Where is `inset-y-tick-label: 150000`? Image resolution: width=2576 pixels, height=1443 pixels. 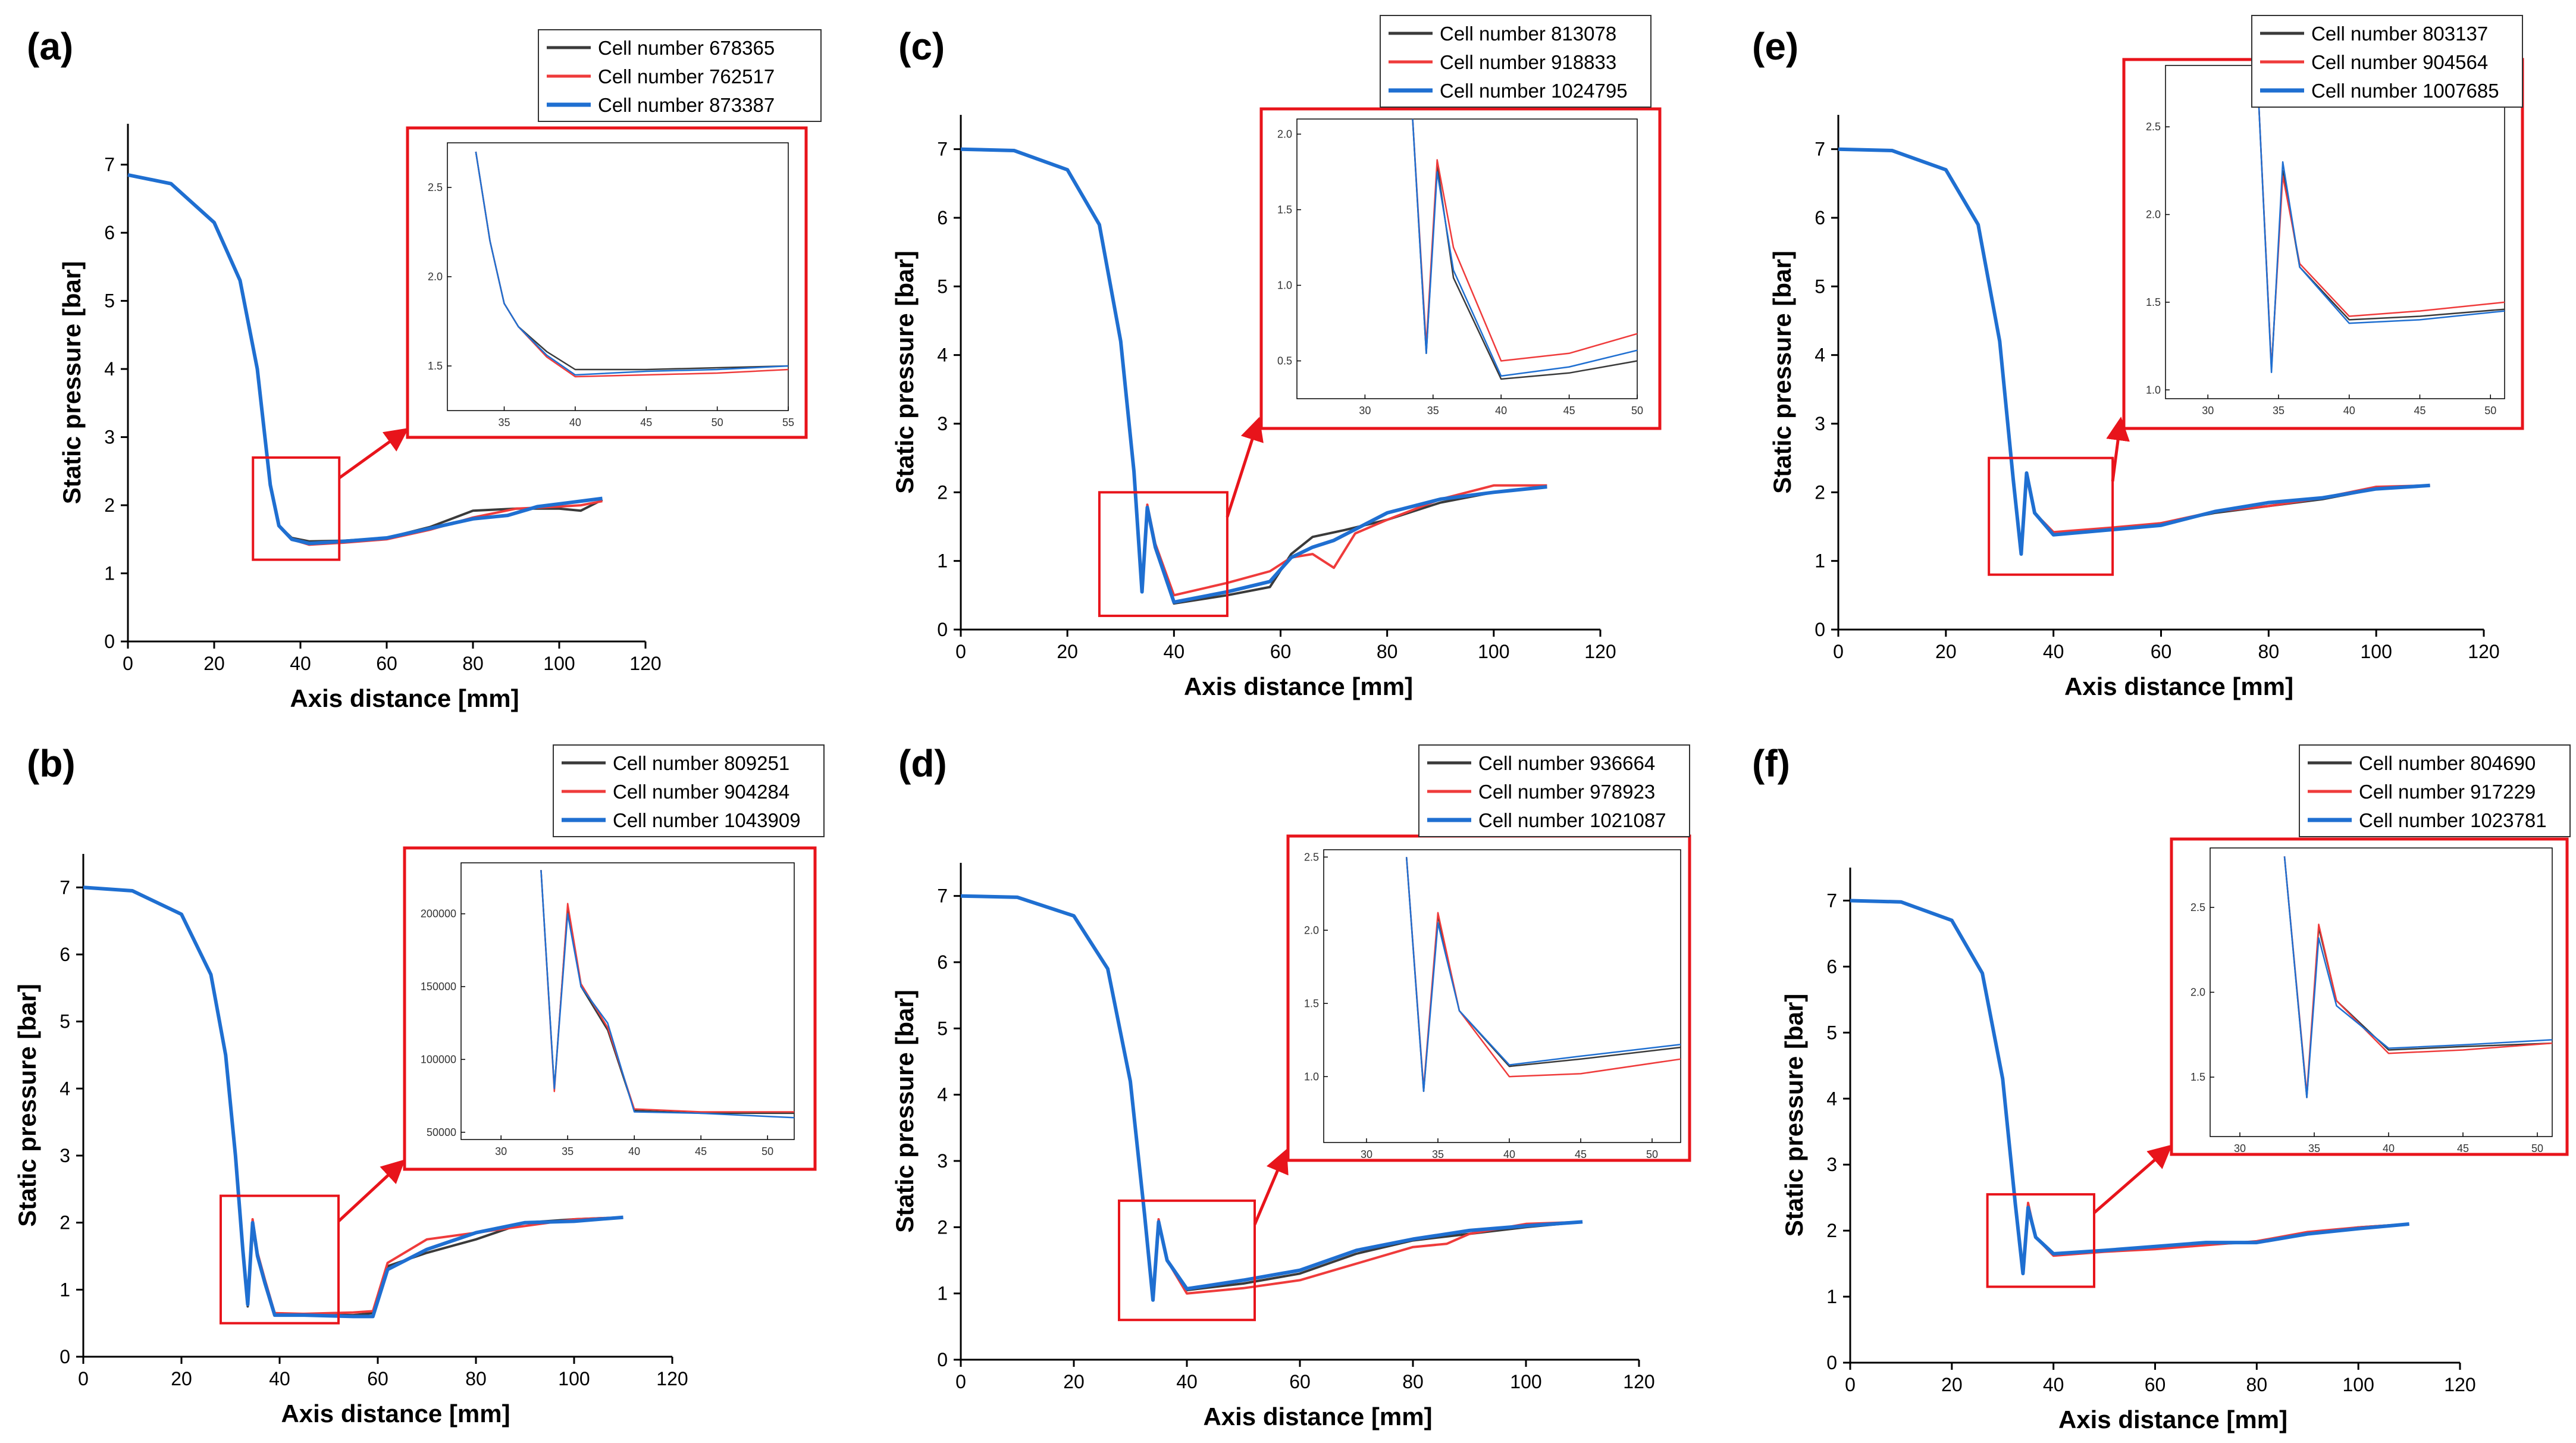 inset-y-tick-label: 150000 is located at coordinates (439, 987).